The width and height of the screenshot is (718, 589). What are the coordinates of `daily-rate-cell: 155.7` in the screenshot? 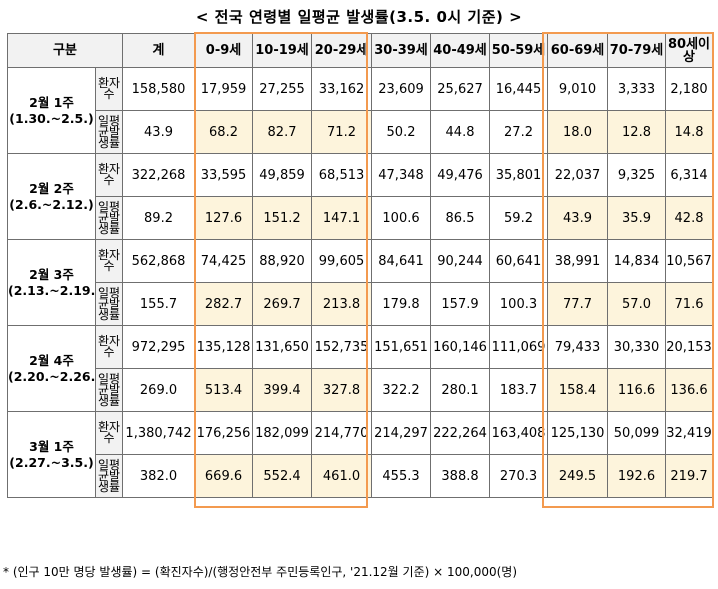 It's located at (159, 304).